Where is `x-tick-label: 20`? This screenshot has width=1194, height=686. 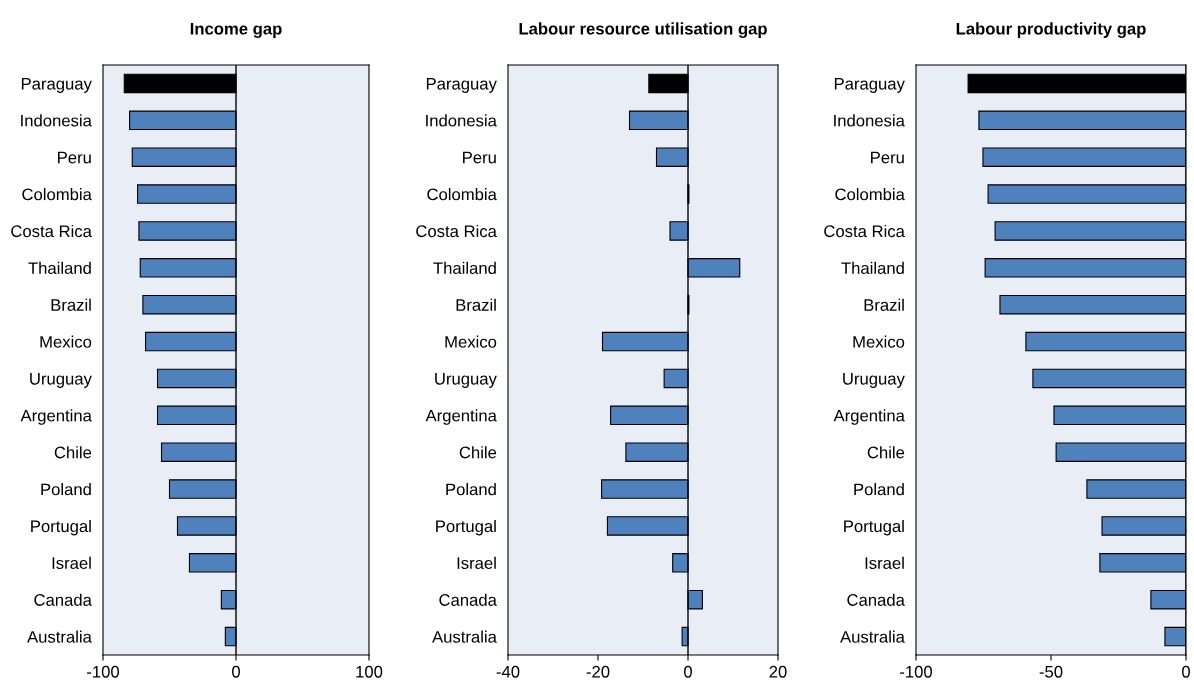 x-tick-label: 20 is located at coordinates (778, 671).